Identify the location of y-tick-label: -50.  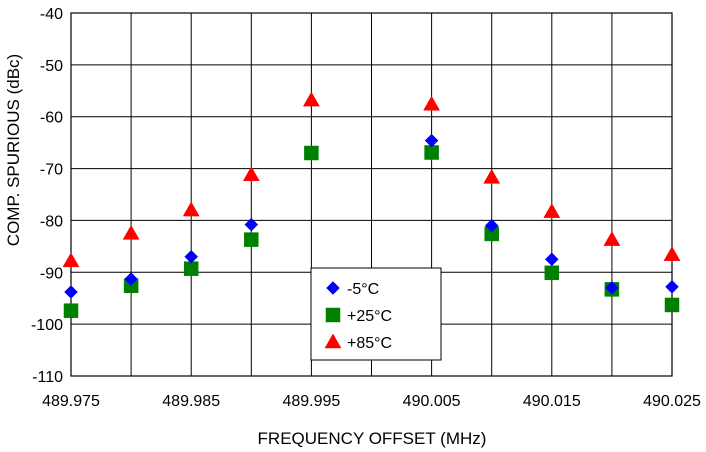
(51, 66).